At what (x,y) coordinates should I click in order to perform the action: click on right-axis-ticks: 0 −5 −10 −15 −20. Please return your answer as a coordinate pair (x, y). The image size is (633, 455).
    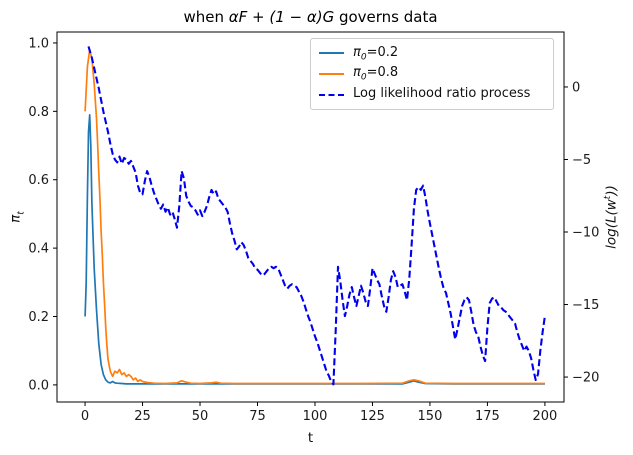
    Looking at the image, I should click on (581, 233).